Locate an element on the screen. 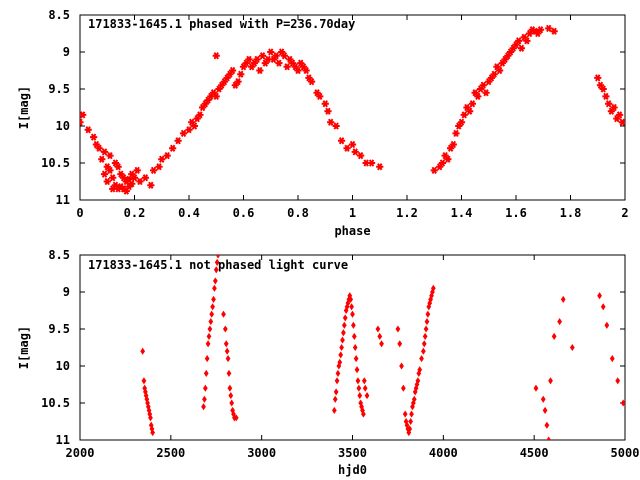 The image size is (640, 480). y-tick-label: 10.5 is located at coordinates (55, 163).